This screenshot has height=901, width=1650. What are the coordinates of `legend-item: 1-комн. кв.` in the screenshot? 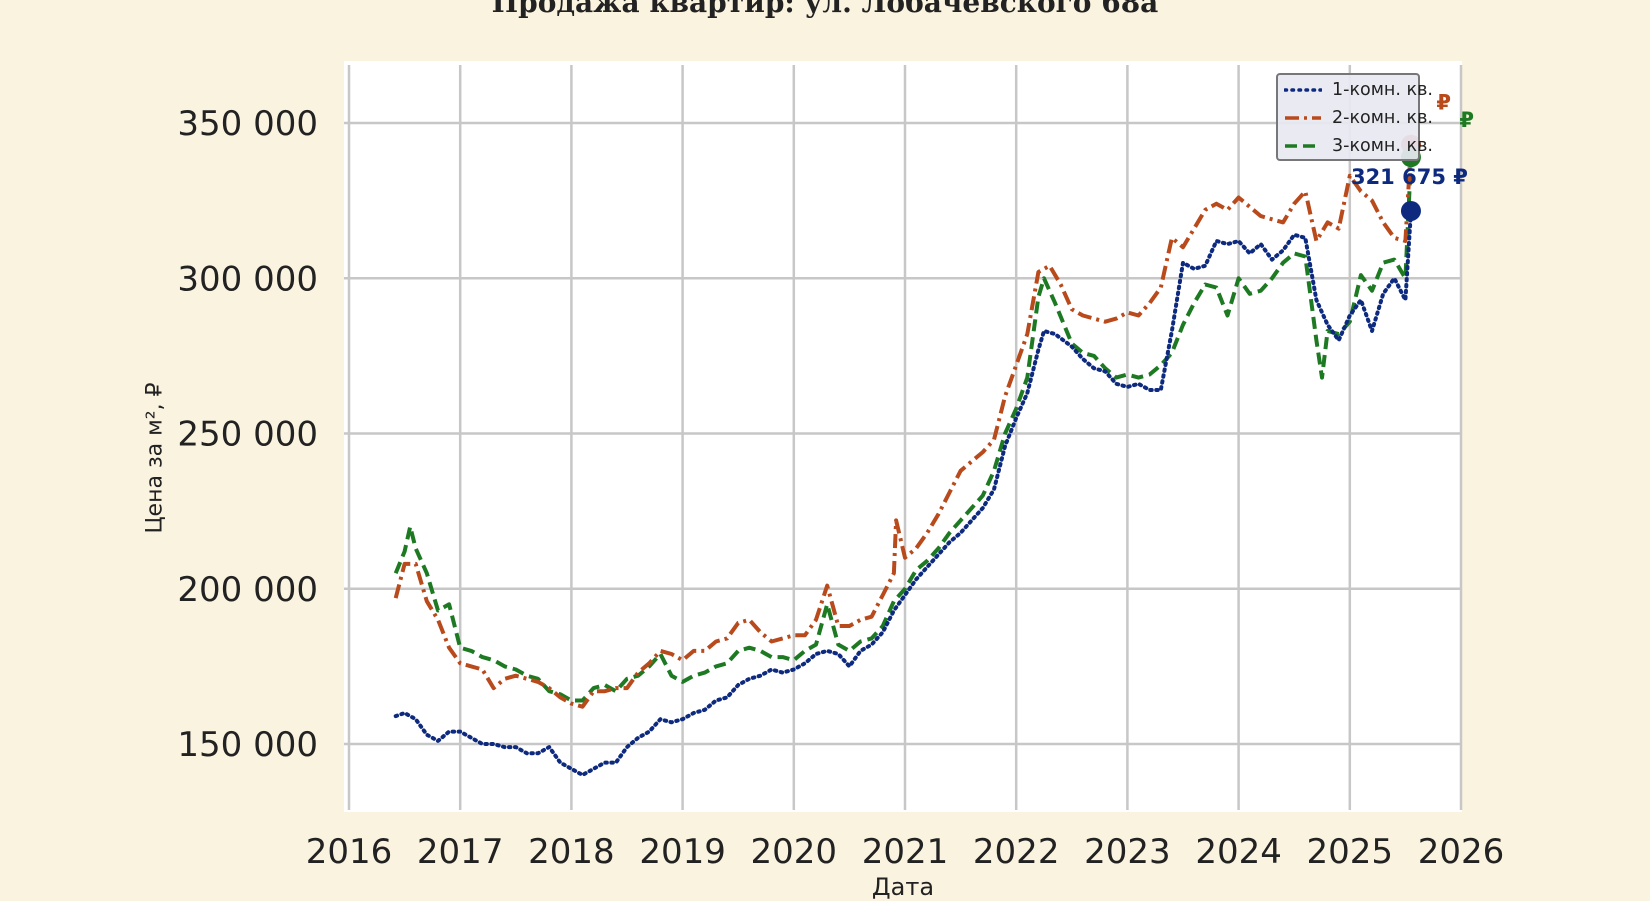 It's located at (1358, 90).